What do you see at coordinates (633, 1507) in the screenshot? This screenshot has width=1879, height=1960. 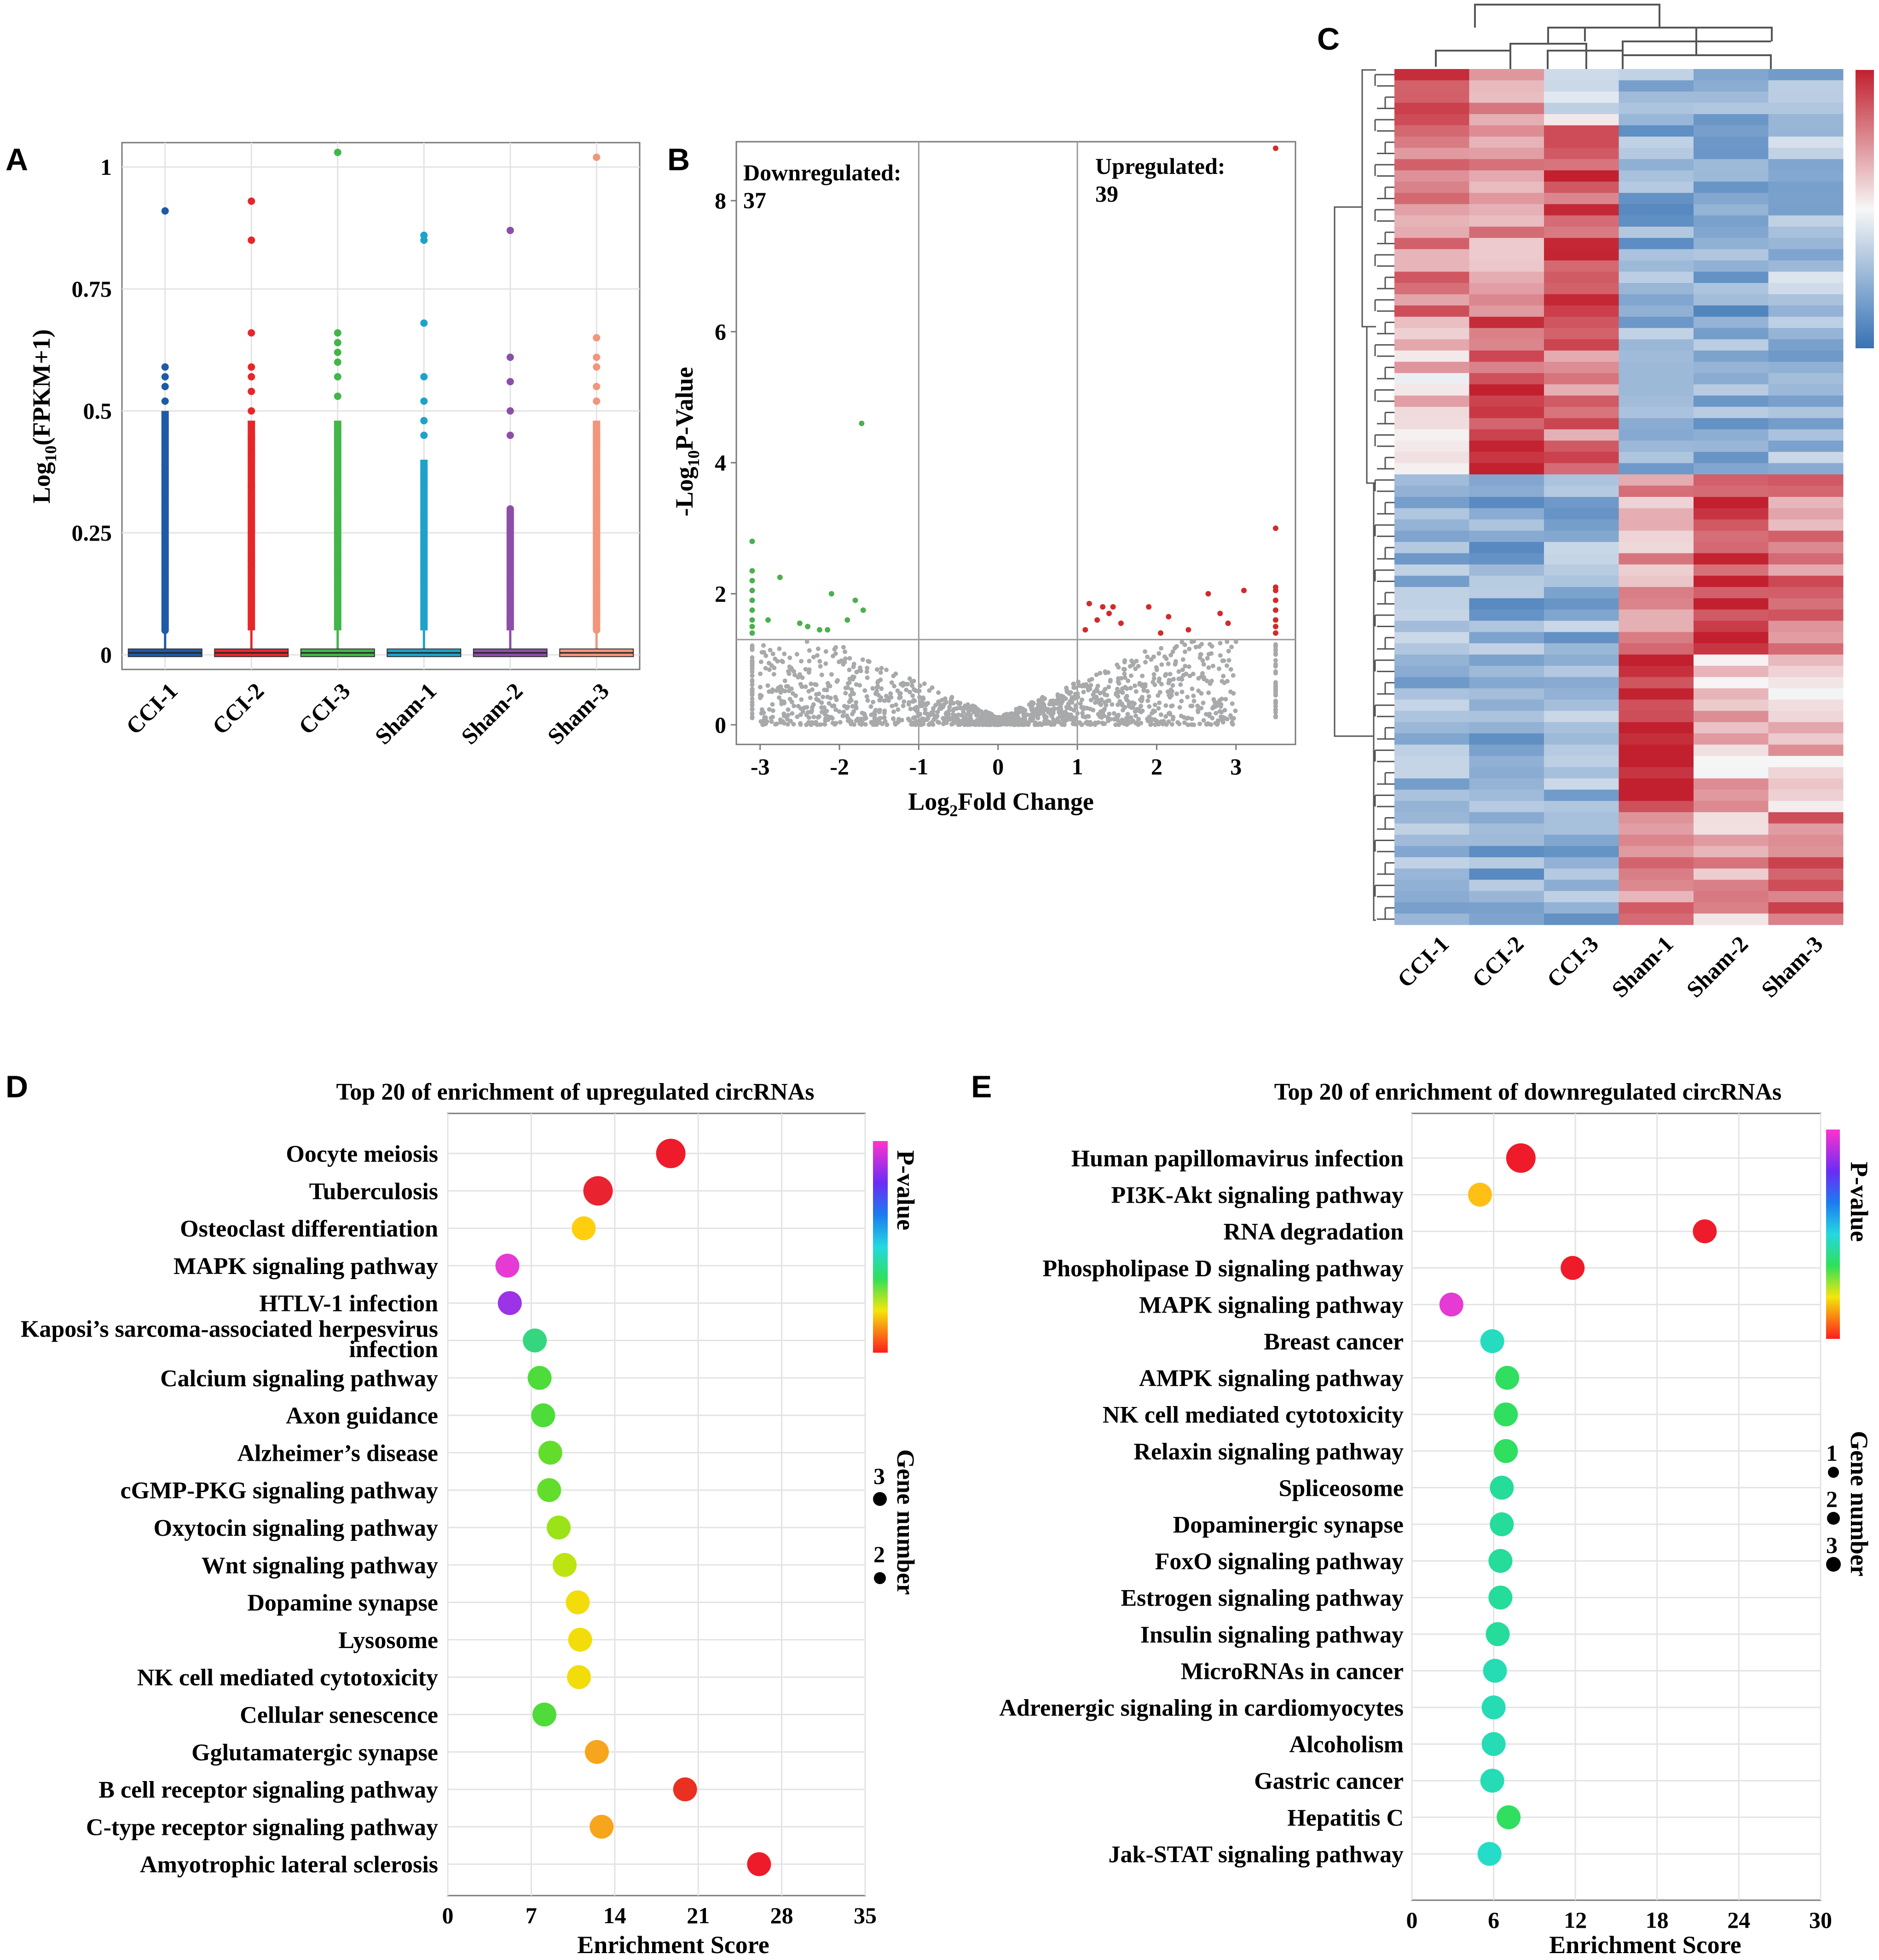 I see `dots-d` at bounding box center [633, 1507].